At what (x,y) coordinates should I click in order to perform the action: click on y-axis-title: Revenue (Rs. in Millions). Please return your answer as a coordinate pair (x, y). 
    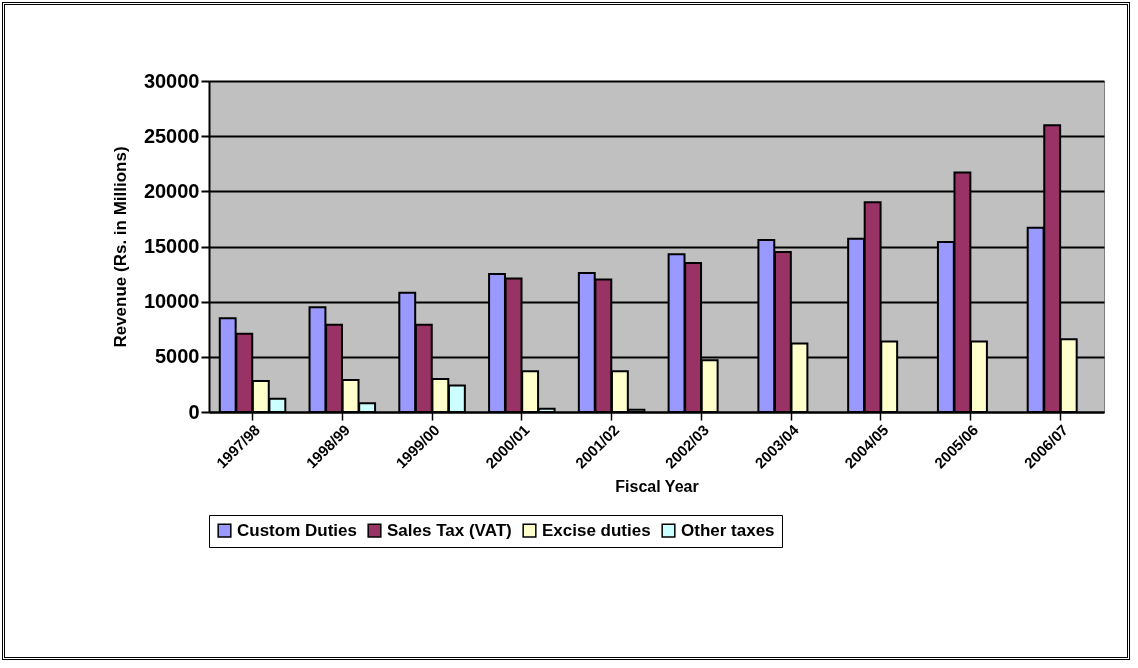
    Looking at the image, I should click on (120, 247).